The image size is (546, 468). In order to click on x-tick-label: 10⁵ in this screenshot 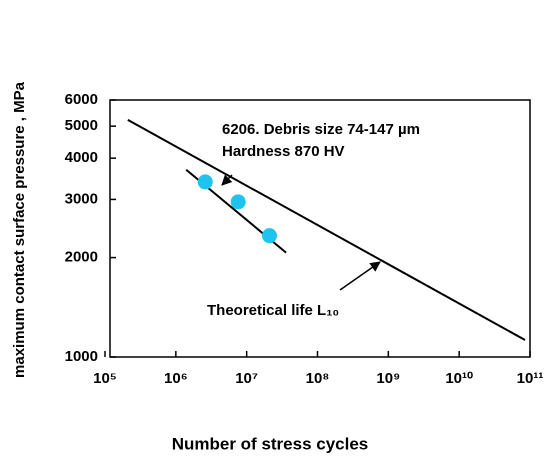, I will do `click(105, 378)`.